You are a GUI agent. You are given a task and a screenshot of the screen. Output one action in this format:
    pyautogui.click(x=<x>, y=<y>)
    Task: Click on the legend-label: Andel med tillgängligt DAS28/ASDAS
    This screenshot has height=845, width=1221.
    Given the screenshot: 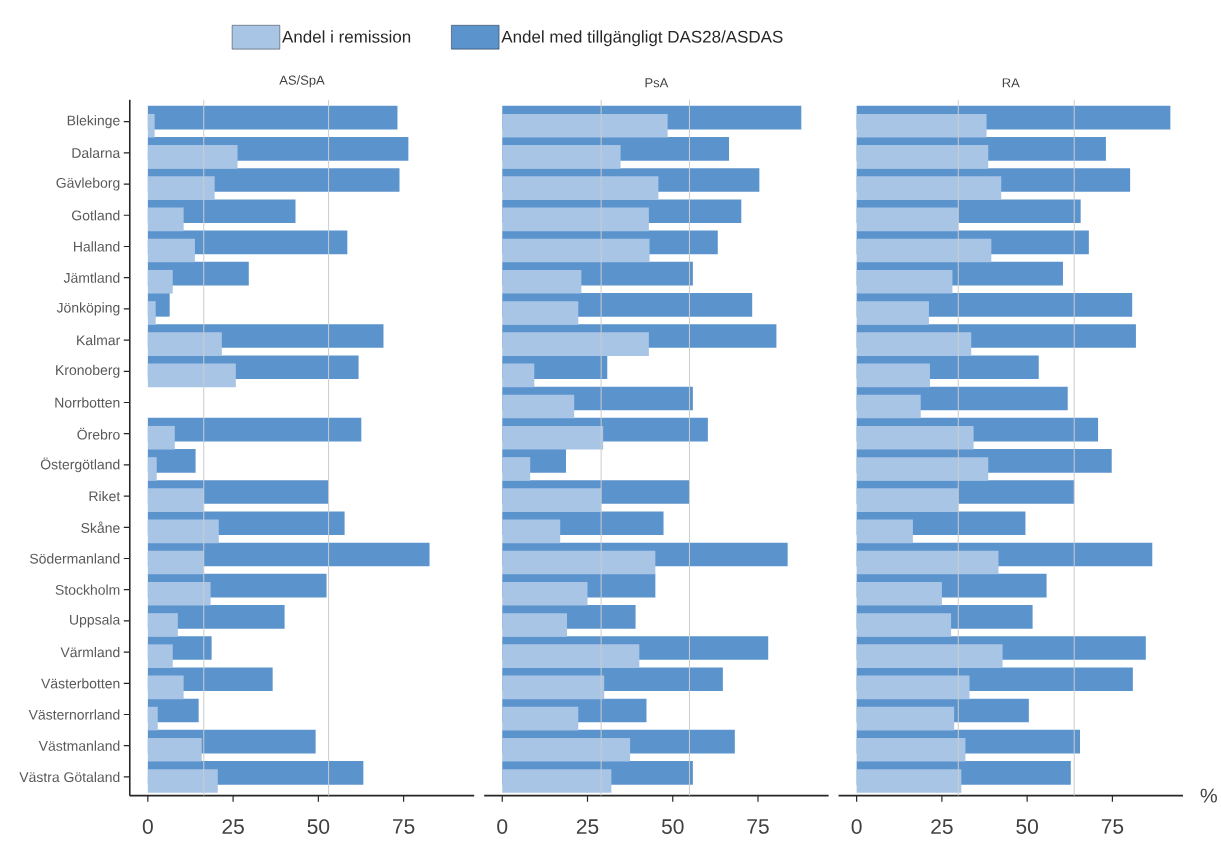 What is the action you would take?
    pyautogui.click(x=642, y=38)
    